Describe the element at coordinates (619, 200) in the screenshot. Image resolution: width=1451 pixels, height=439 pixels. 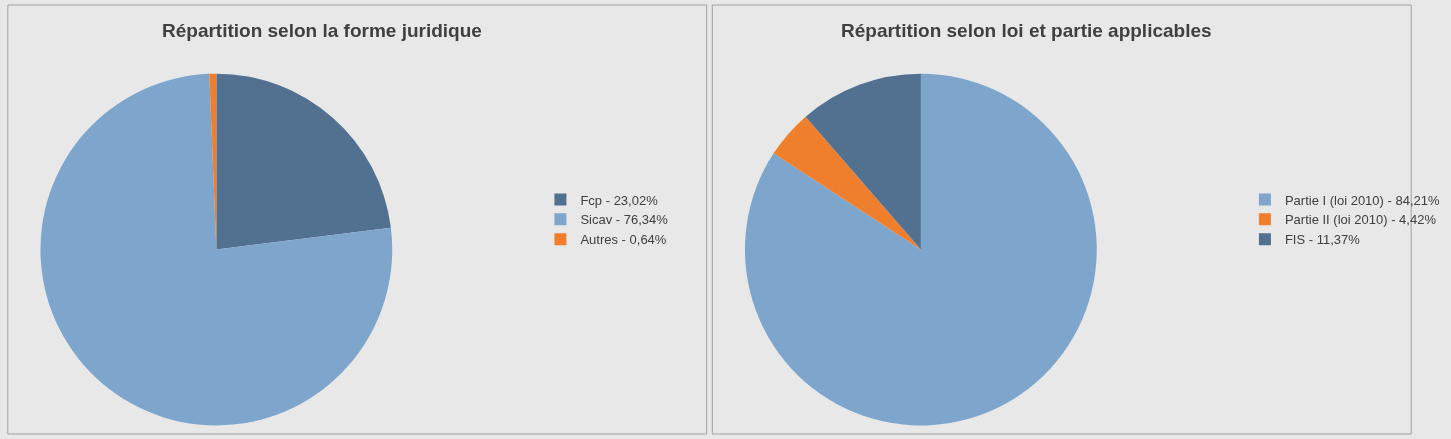
I see `legend-label: Fcp - 23,02%` at that location.